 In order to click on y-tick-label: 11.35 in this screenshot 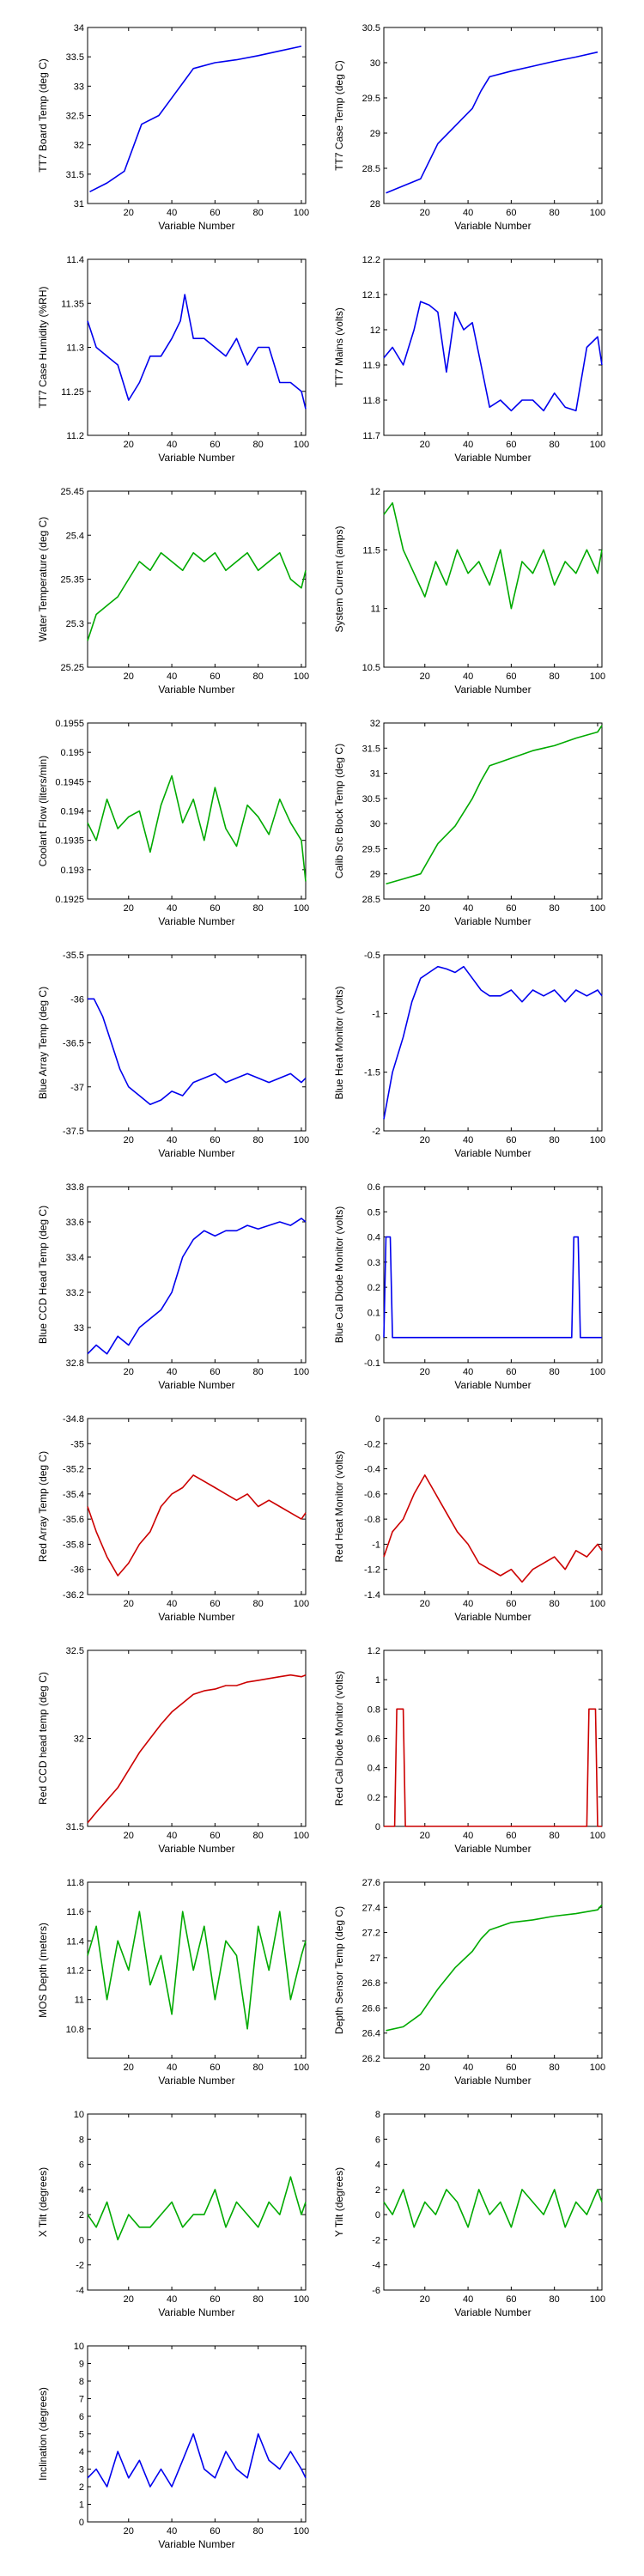, I will do `click(72, 304)`.